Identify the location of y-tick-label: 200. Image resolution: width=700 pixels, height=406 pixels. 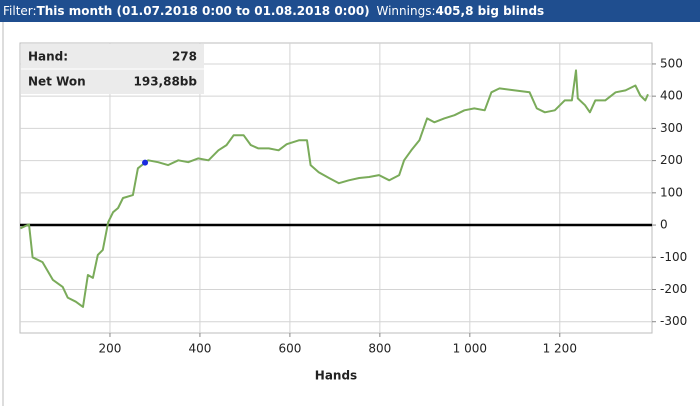
(671, 160).